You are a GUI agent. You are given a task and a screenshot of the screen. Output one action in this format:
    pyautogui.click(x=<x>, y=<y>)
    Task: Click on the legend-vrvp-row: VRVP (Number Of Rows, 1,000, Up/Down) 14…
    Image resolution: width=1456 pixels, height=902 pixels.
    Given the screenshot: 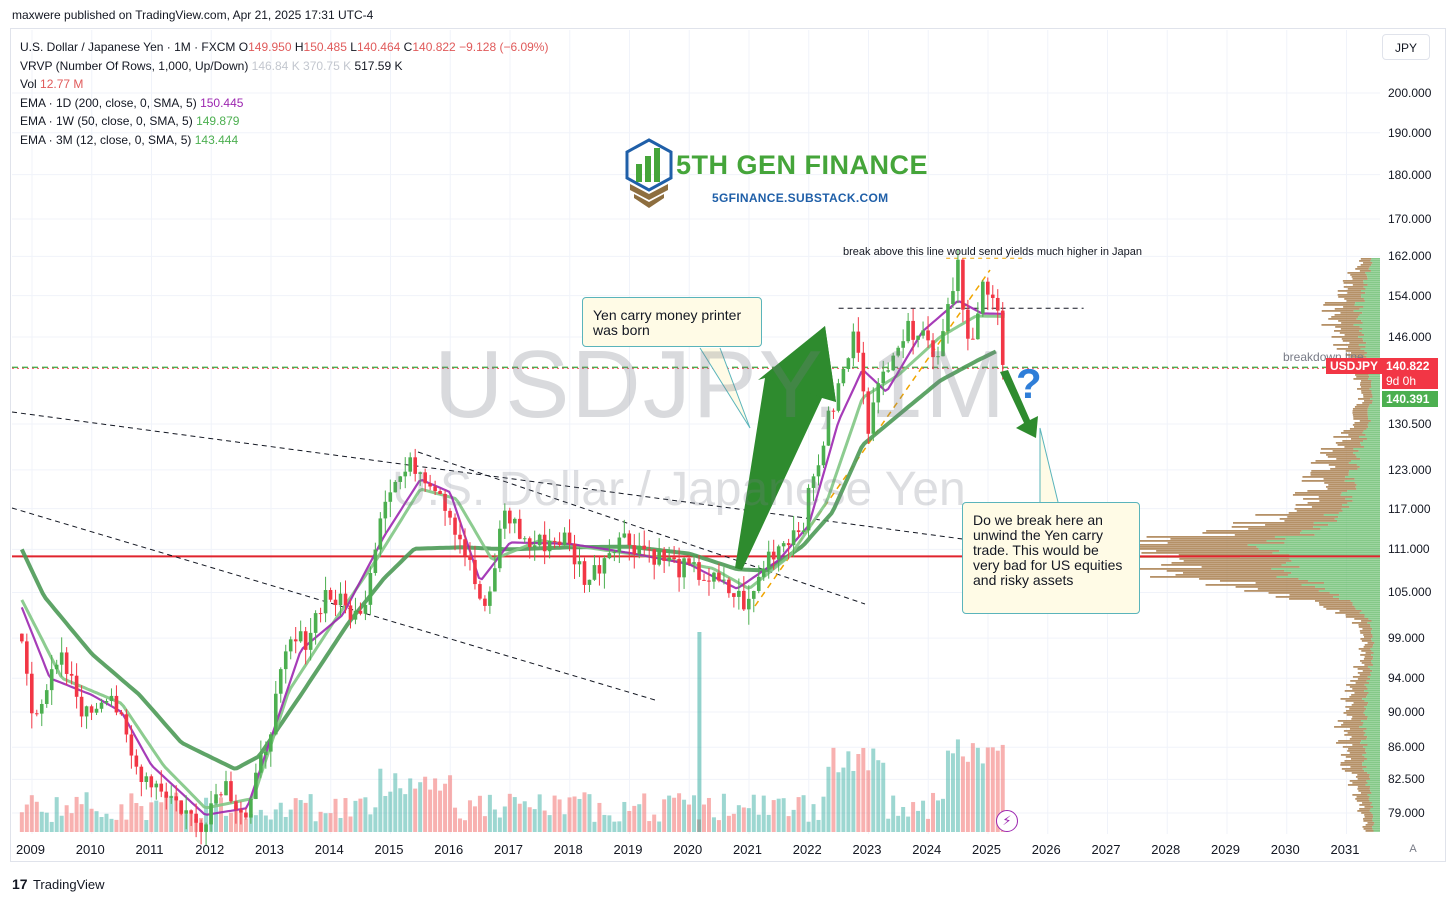 What is the action you would take?
    pyautogui.click(x=284, y=66)
    